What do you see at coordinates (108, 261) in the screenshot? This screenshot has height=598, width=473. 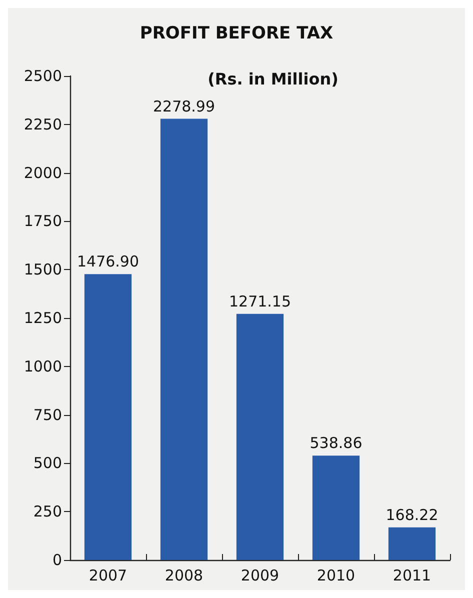 I see `data-label: 1476.90` at bounding box center [108, 261].